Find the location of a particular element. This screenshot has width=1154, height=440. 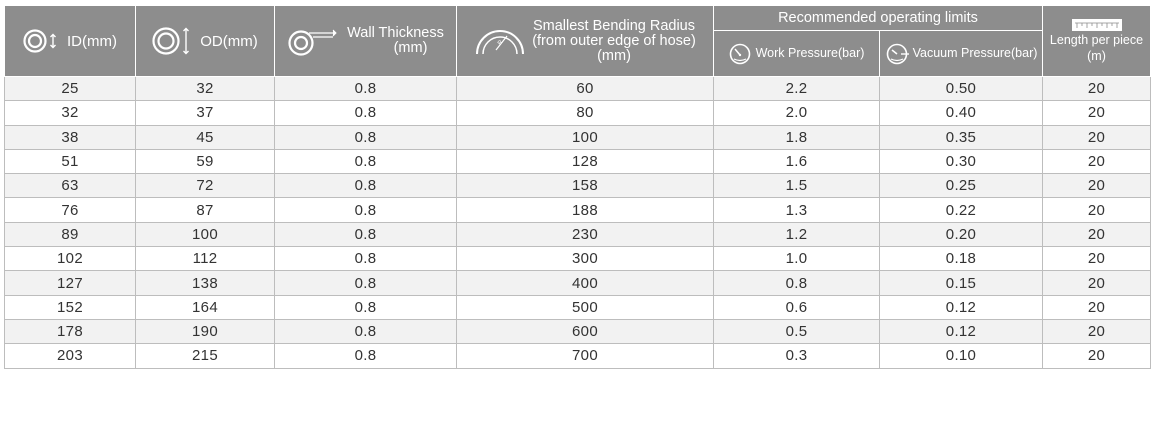

cell-id: 89 is located at coordinates (70, 234).